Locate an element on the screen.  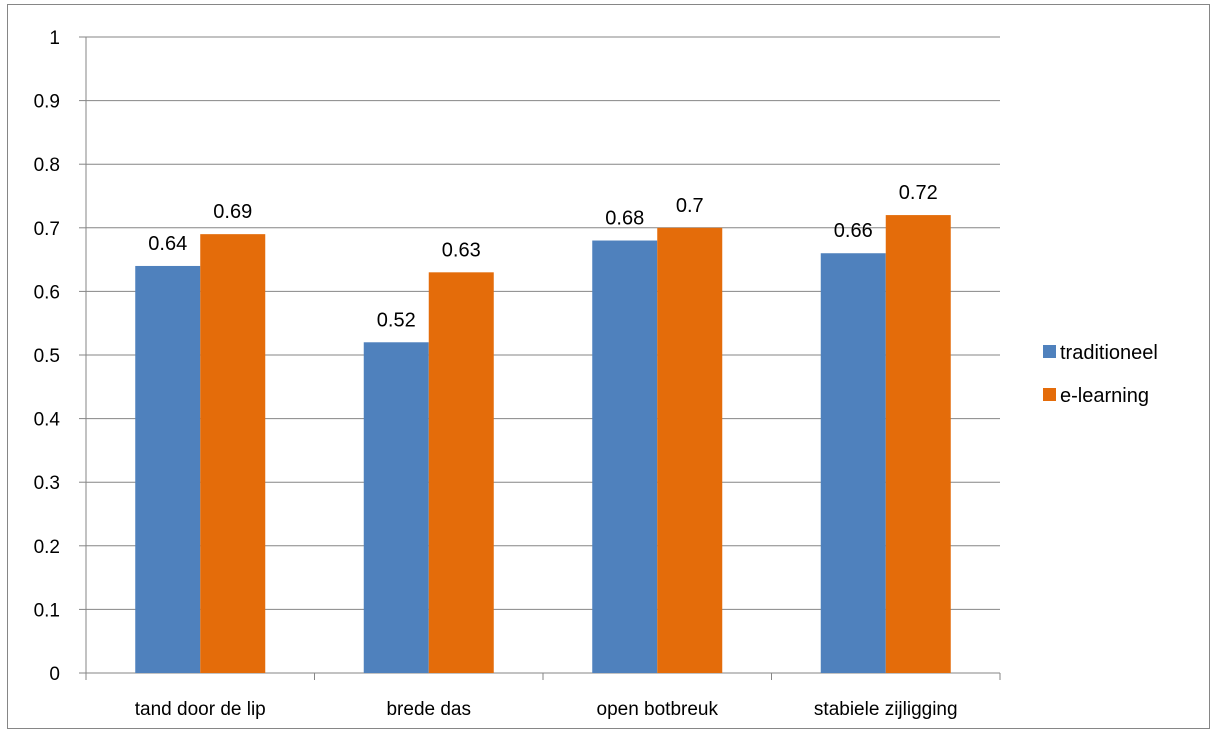
y-tick-label: 0.9 is located at coordinates (47, 102).